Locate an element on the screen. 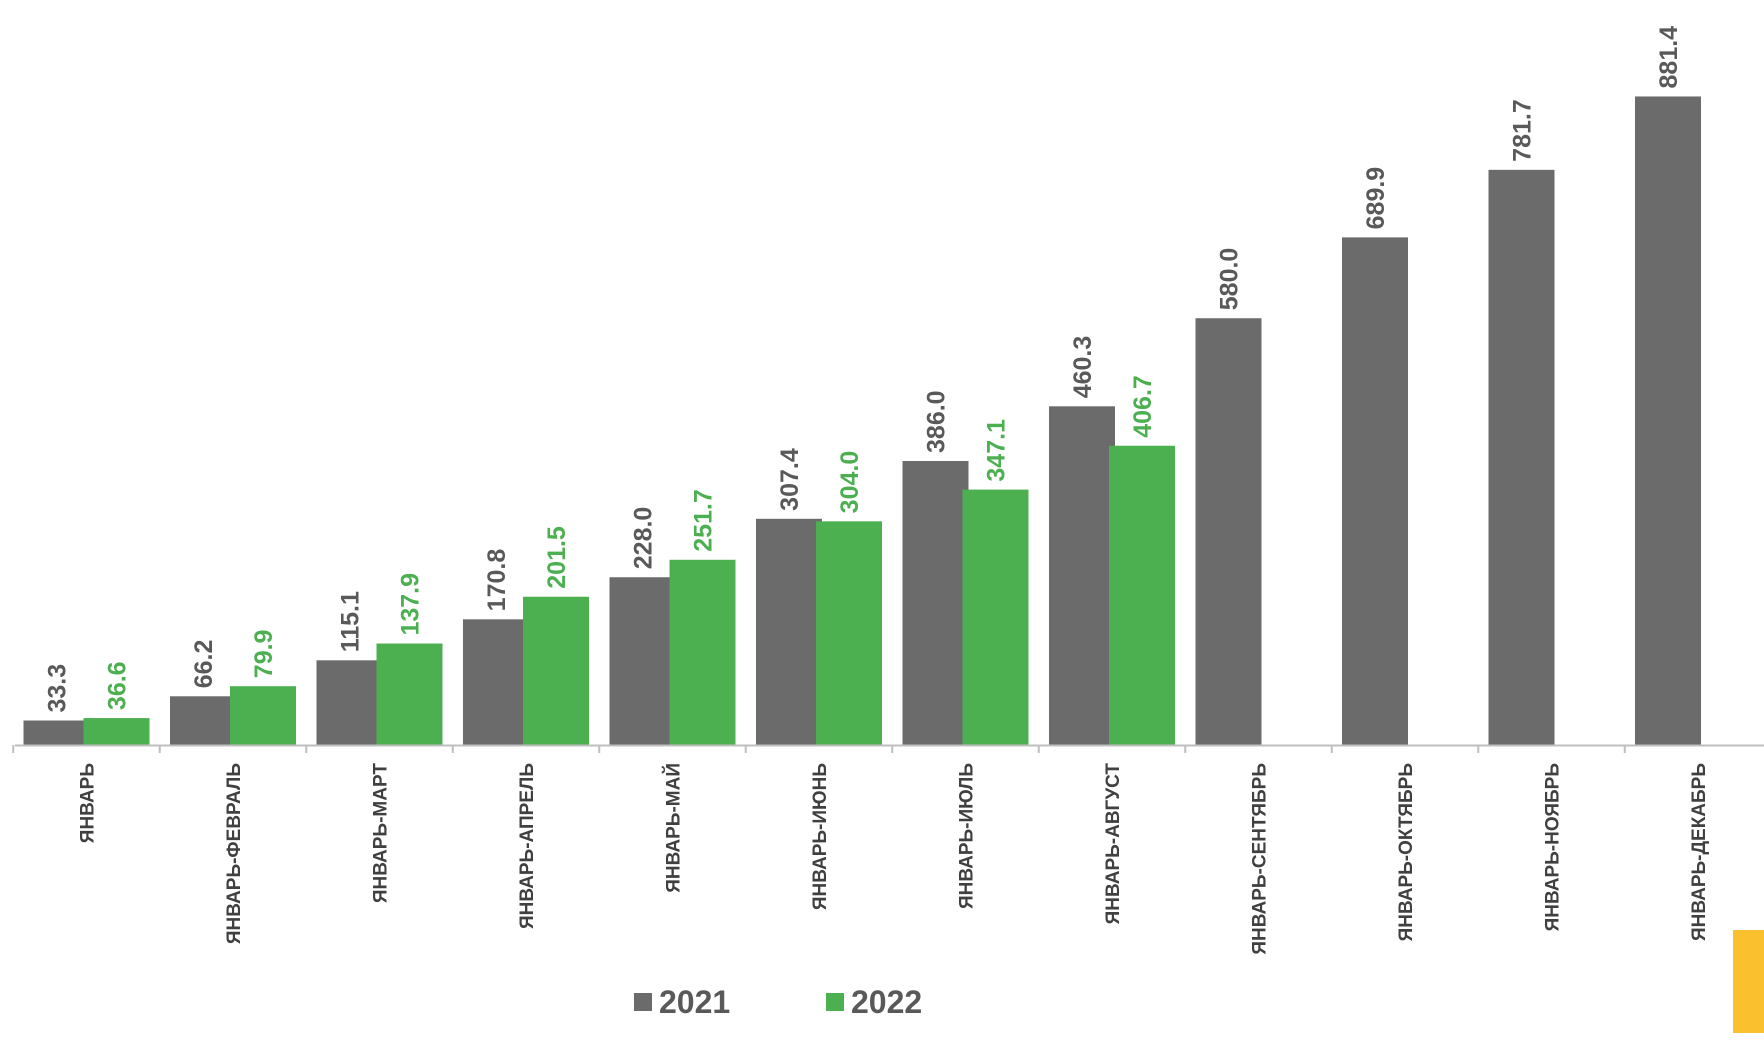  legend-swatch-2022 is located at coordinates (835, 1002).